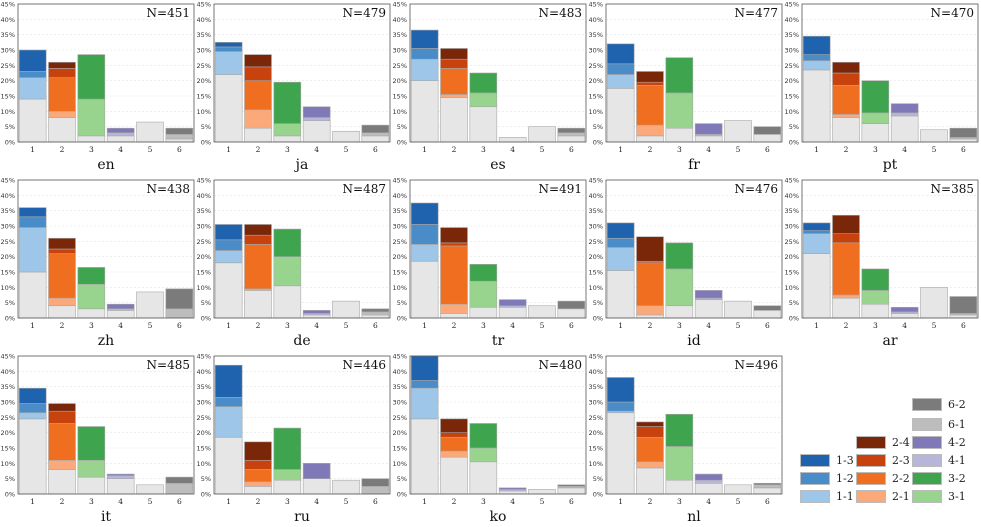  Describe the element at coordinates (497, 165) in the screenshot. I see `panel-language-label: es` at that location.